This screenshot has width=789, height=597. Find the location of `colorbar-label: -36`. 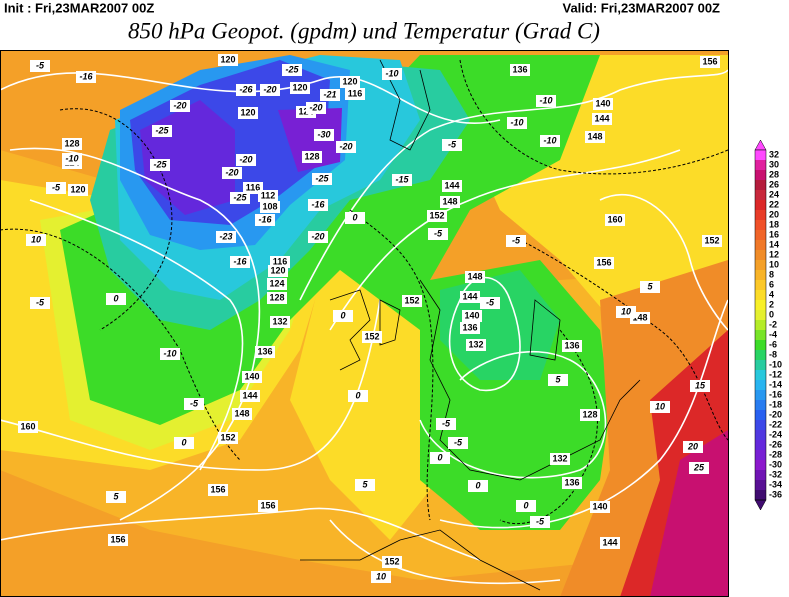

colorbar-label: -36 is located at coordinates (775, 494).